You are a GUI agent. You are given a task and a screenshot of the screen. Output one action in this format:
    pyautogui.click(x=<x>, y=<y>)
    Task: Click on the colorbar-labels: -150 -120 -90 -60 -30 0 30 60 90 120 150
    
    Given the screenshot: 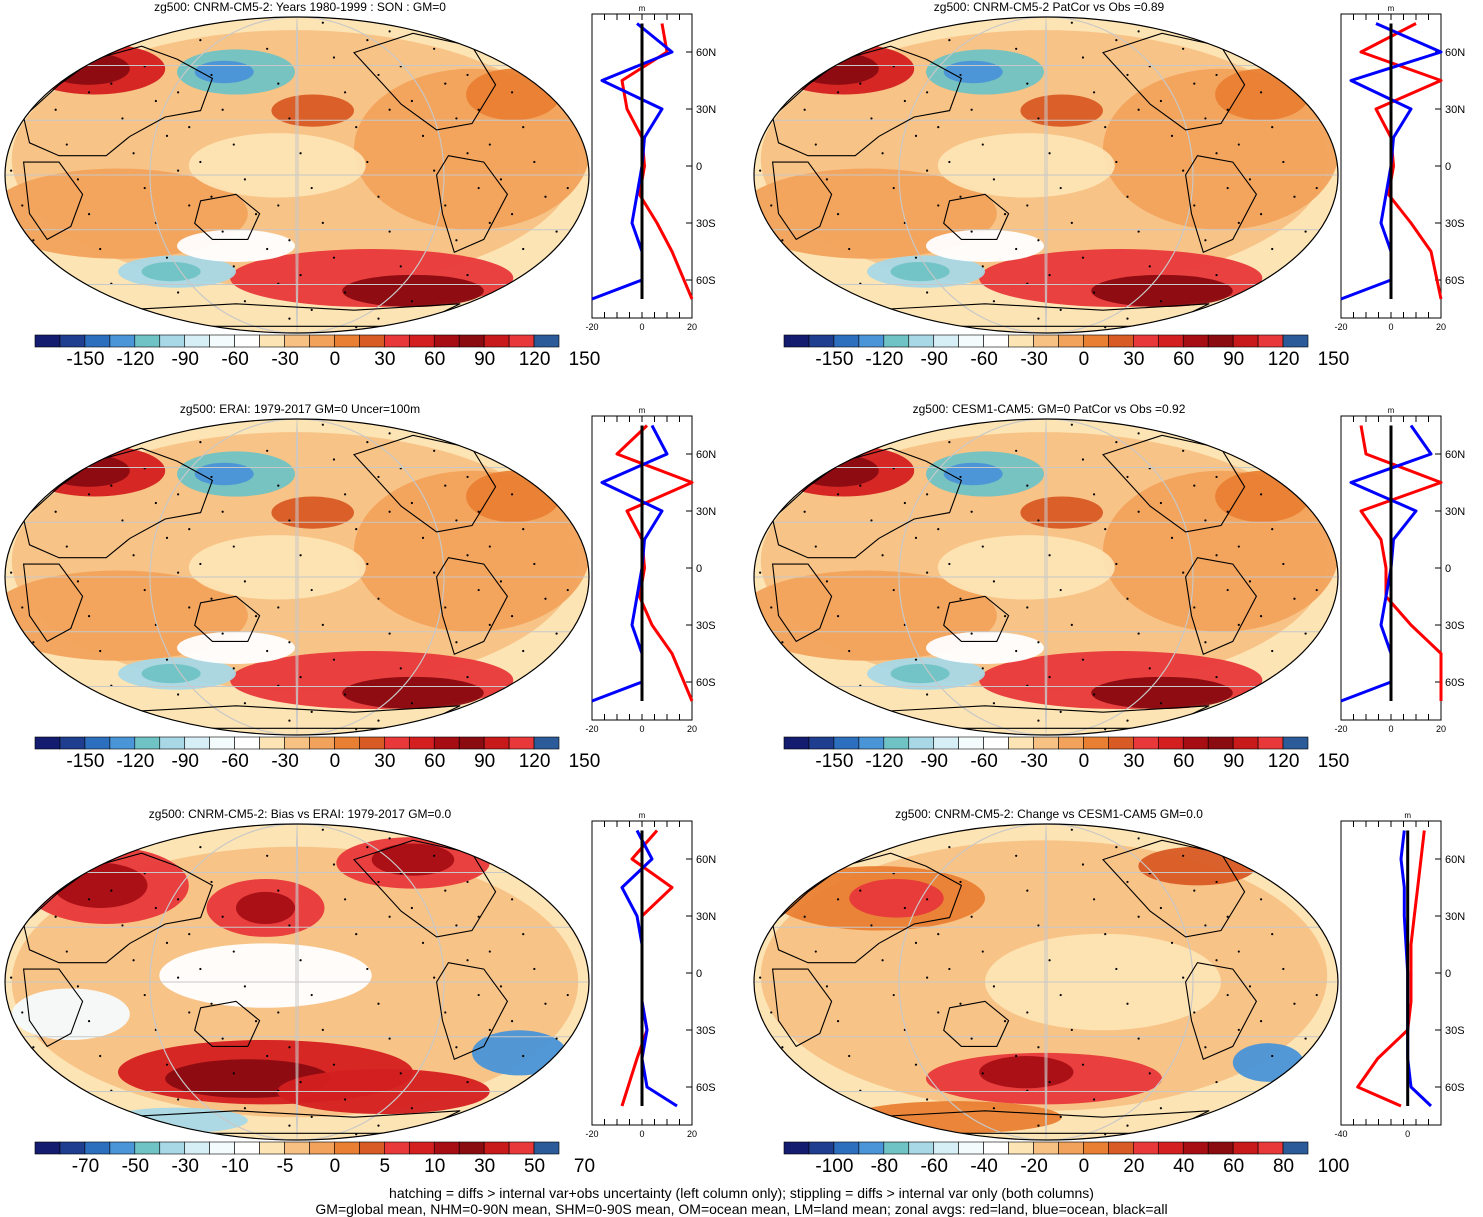 What is the action you would take?
    pyautogui.click(x=307, y=361)
    